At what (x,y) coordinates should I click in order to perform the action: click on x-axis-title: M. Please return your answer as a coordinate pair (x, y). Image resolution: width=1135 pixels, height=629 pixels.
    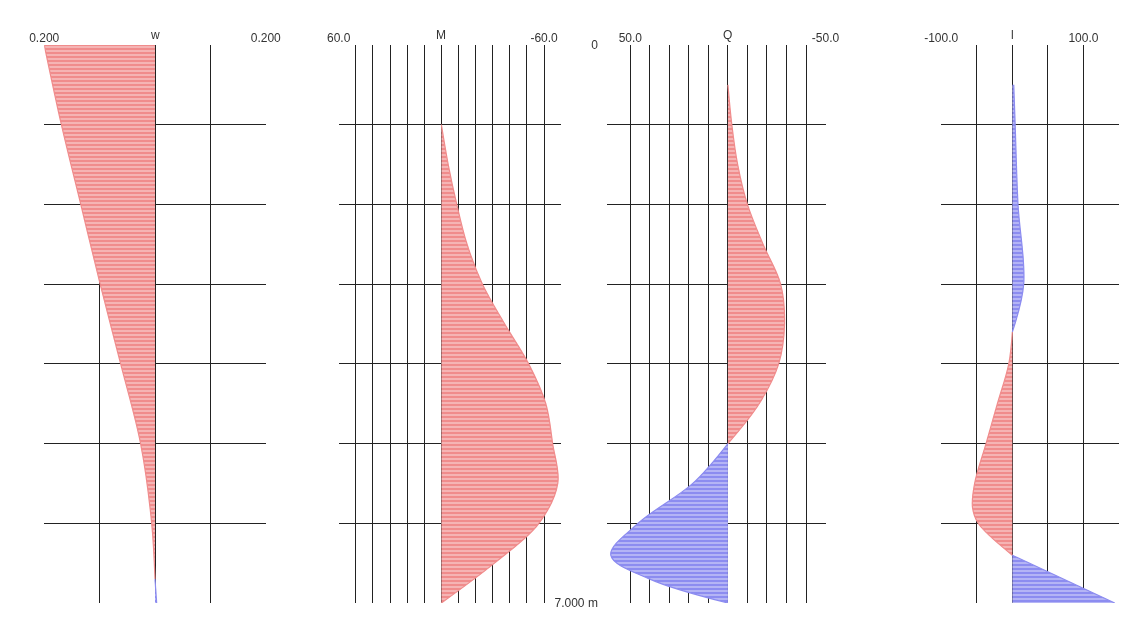
    Looking at the image, I should click on (441, 35).